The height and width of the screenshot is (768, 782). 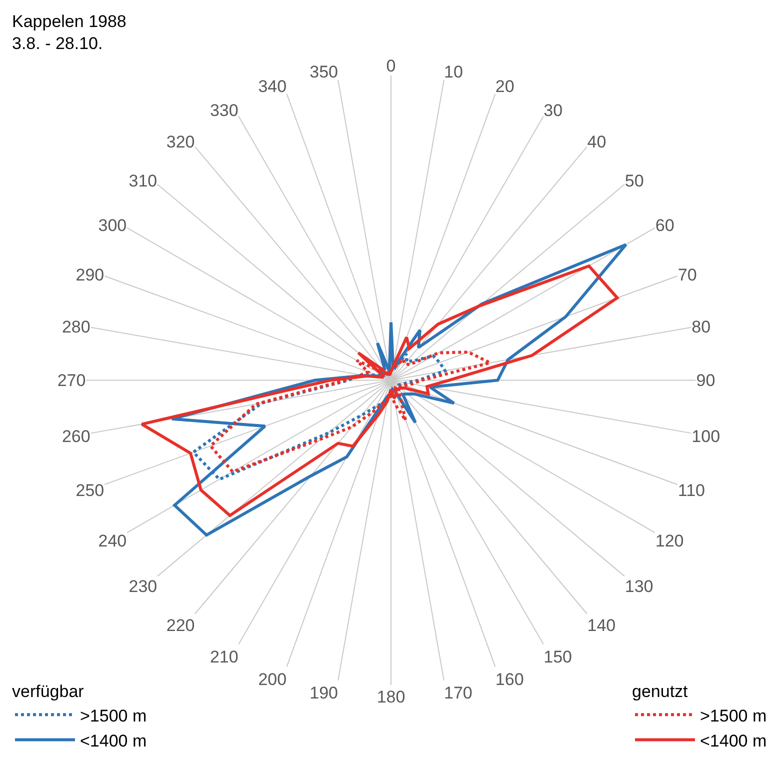 What do you see at coordinates (224, 656) in the screenshot?
I see `spoke-label: 210` at bounding box center [224, 656].